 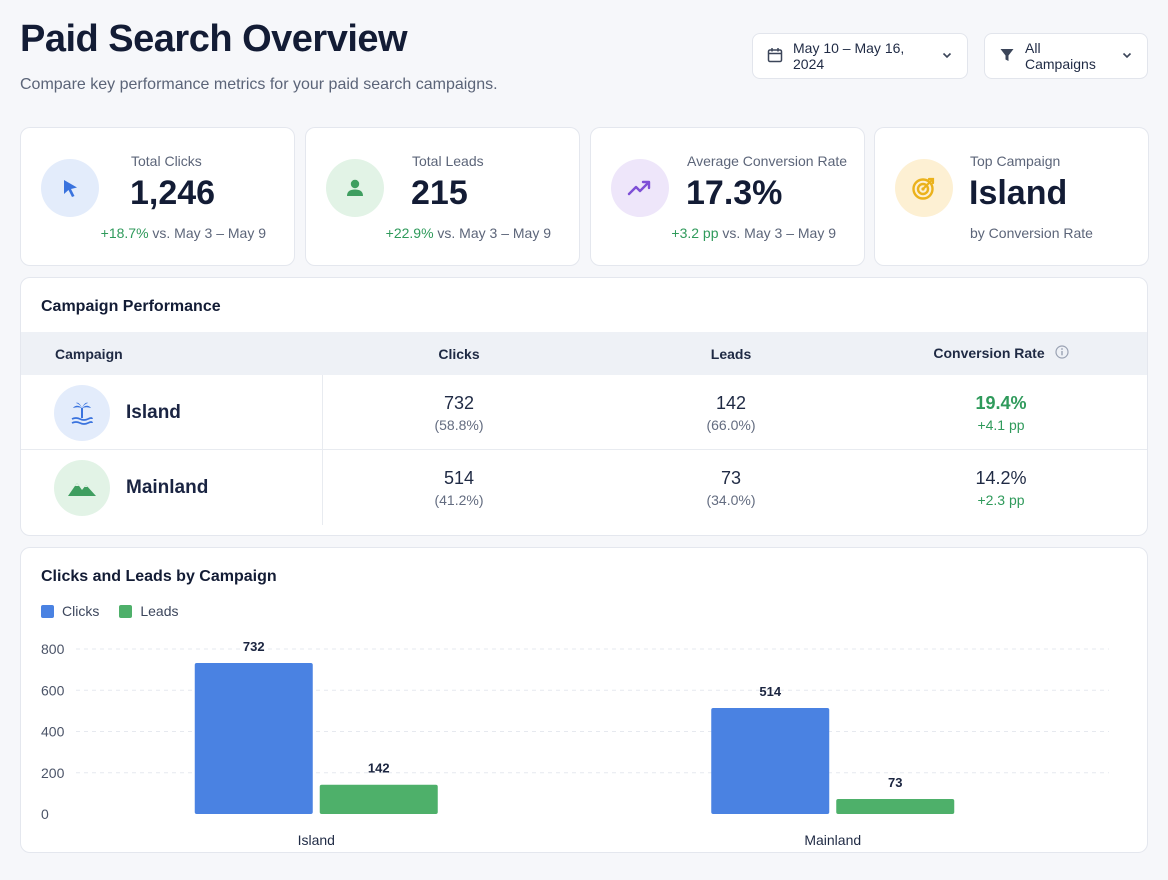 What do you see at coordinates (1001, 403) in the screenshot?
I see `conversion-rate-value: 19.4%` at bounding box center [1001, 403].